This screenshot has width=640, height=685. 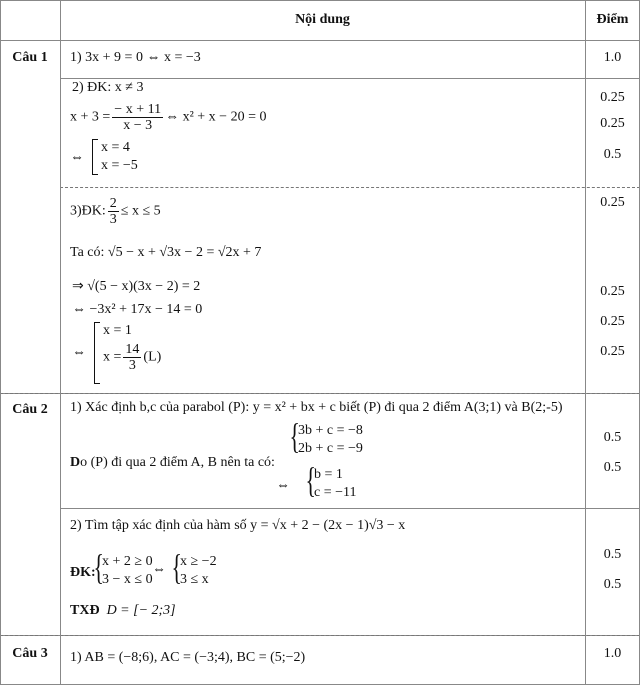 I want to click on q2-dk-label: ĐK:, so click(x=83, y=572).